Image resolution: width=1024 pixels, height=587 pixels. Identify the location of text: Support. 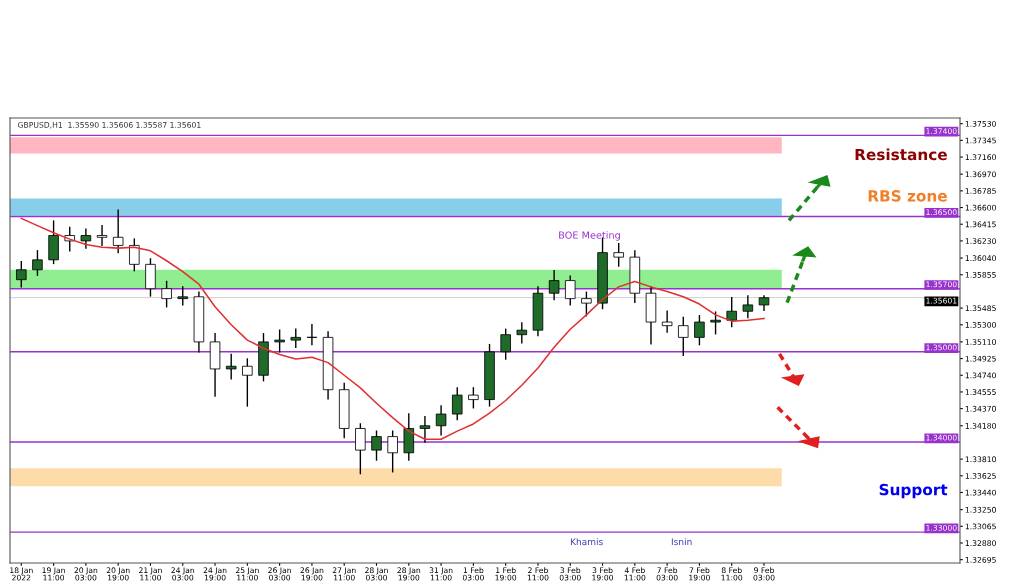
(913, 491).